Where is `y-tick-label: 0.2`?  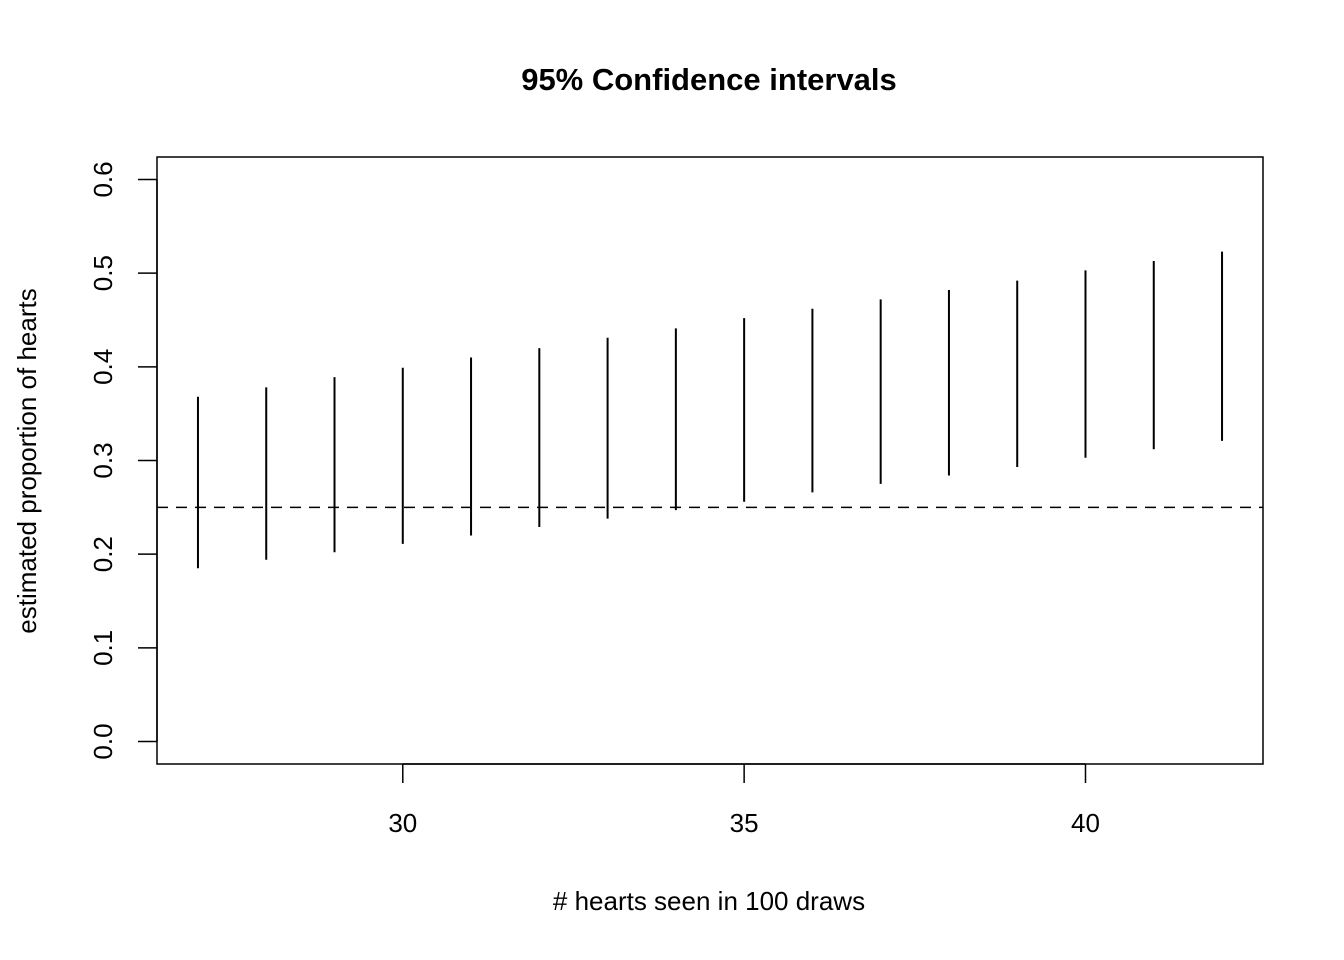
y-tick-label: 0.2 is located at coordinates (103, 554).